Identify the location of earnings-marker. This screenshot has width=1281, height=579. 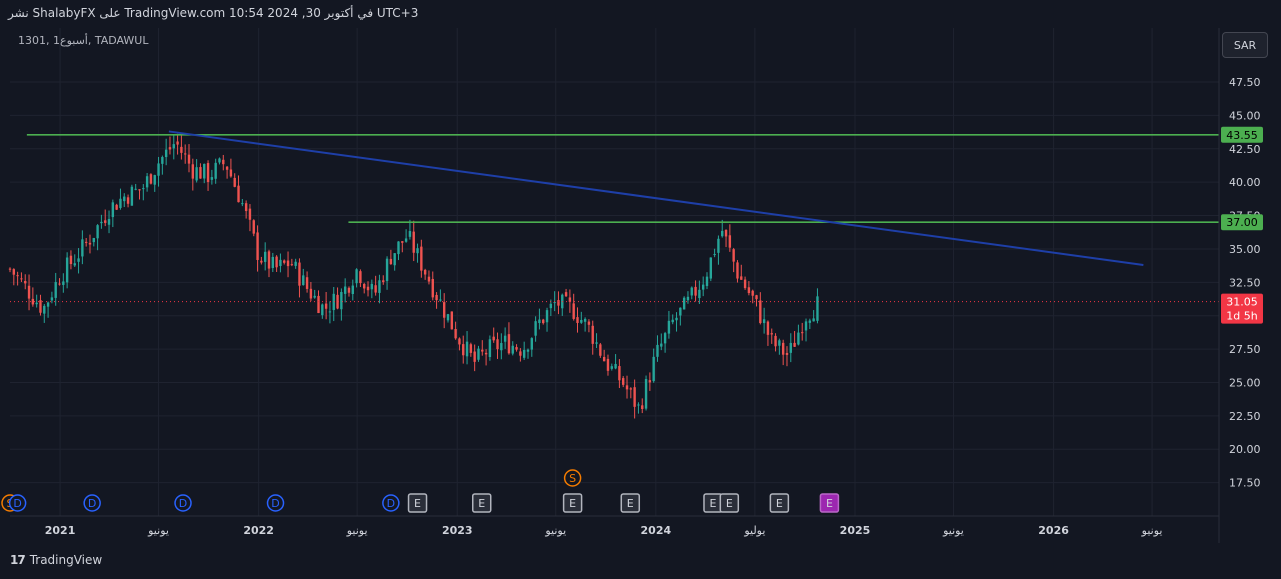
(779, 503).